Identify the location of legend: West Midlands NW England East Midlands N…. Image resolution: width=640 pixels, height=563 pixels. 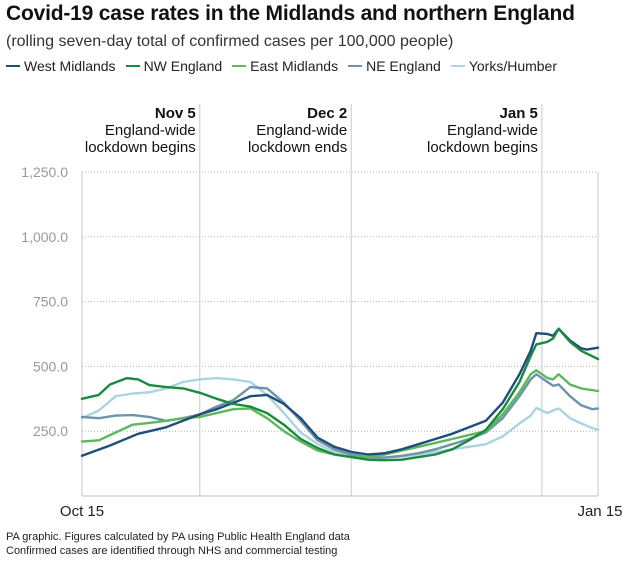
(281, 66).